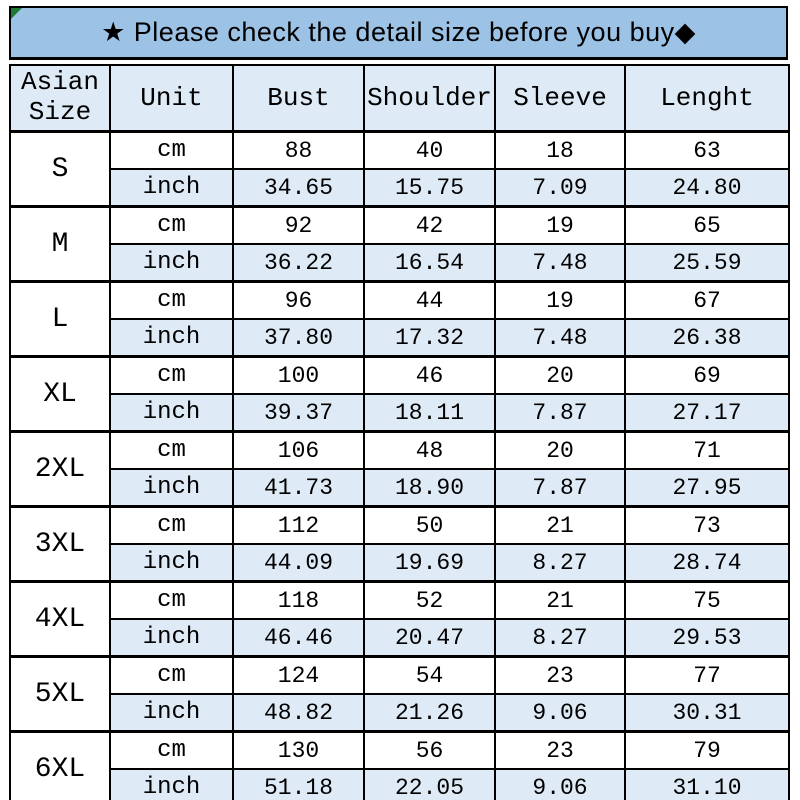  I want to click on size-label: 4XL, so click(60, 619).